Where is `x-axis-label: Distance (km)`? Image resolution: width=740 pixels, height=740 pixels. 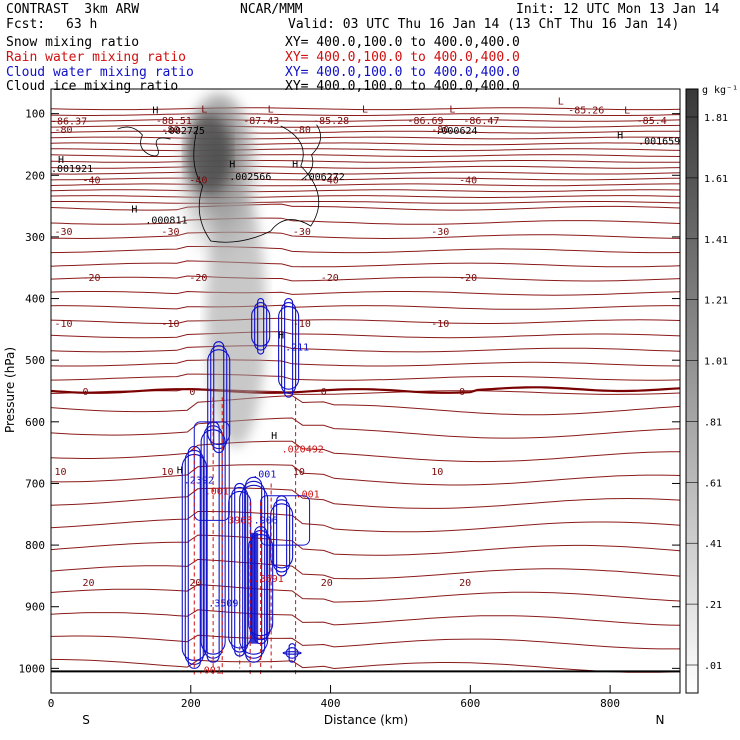
x-axis-label: Distance (km) is located at coordinates (366, 720).